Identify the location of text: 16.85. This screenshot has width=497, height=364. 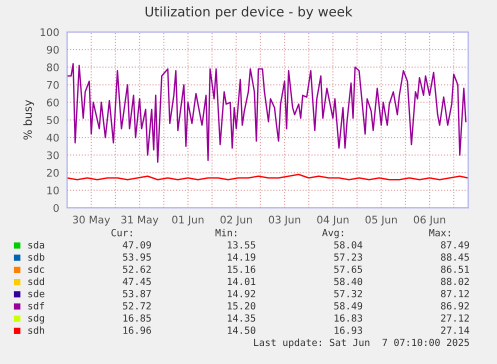
(137, 318).